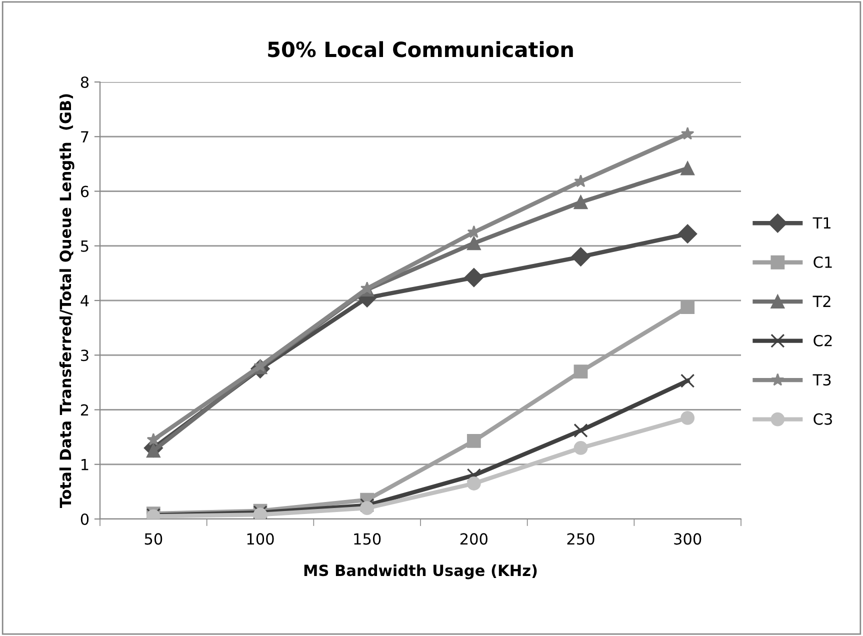 Image resolution: width=863 pixels, height=636 pixels. What do you see at coordinates (821, 380) in the screenshot?
I see `legend-label: T3` at bounding box center [821, 380].